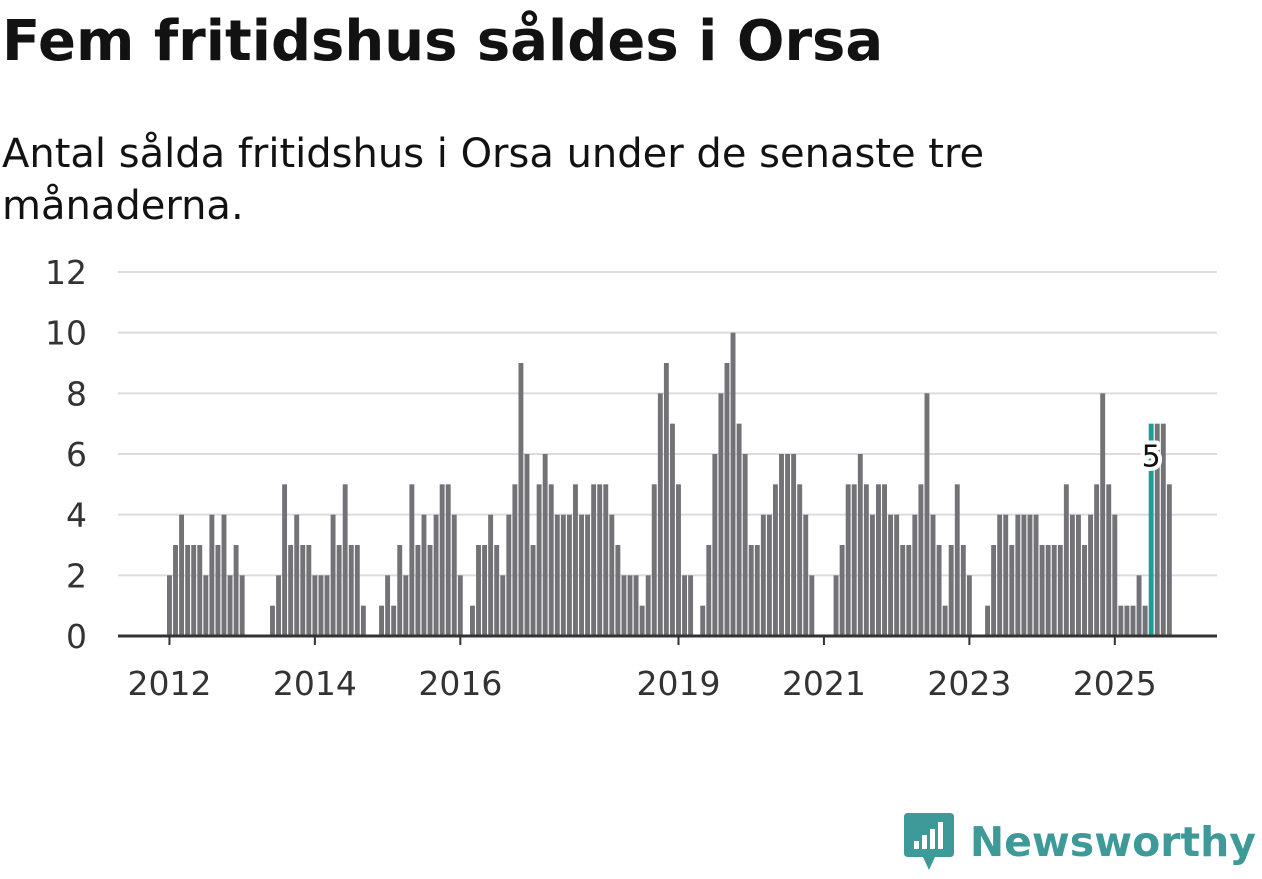 The height and width of the screenshot is (879, 1262). I want to click on data-labels: 5, so click(1151, 456).